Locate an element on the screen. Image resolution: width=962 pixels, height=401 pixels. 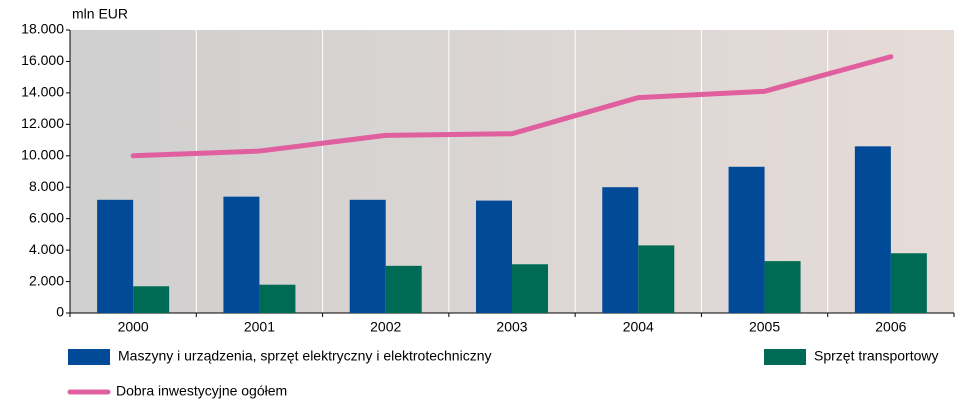
x-tick-label: 2000 is located at coordinates (133, 327).